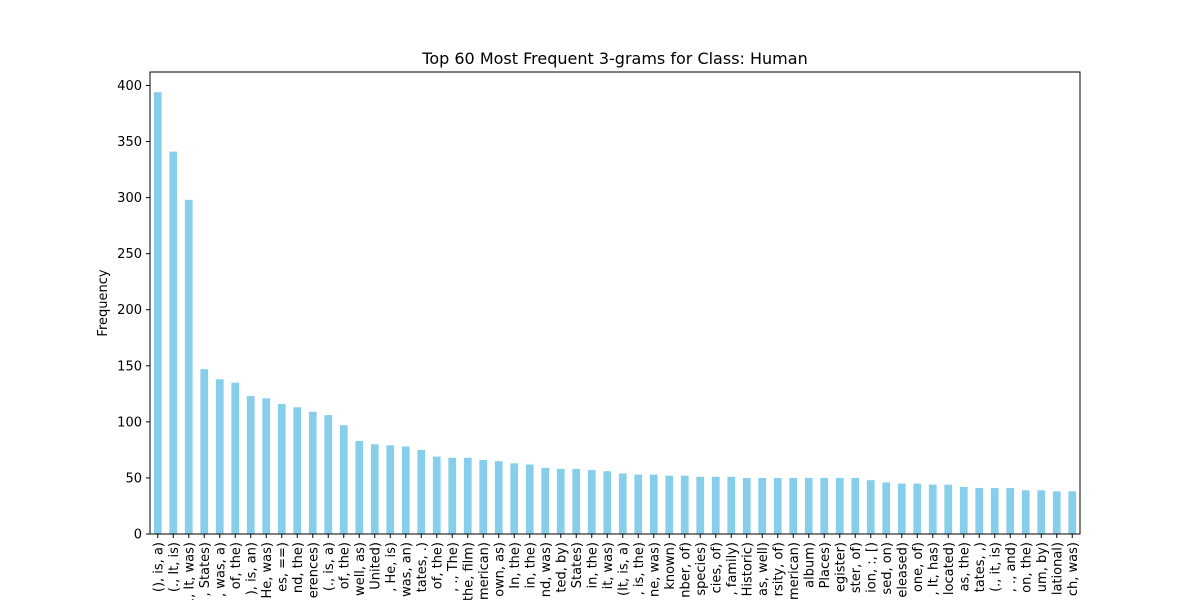  Describe the element at coordinates (103, 302) in the screenshot. I see `y-axis-label: Frequency` at that location.